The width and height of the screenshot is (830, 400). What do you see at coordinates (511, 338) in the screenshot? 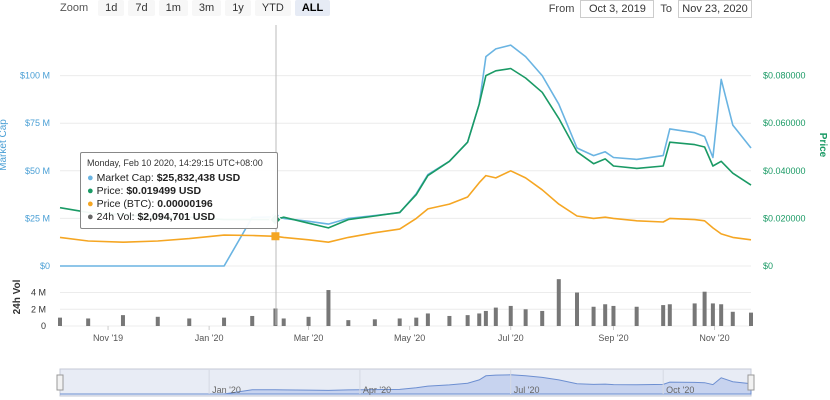
I see `x-axis-tick-label: Jul '20` at bounding box center [511, 338].